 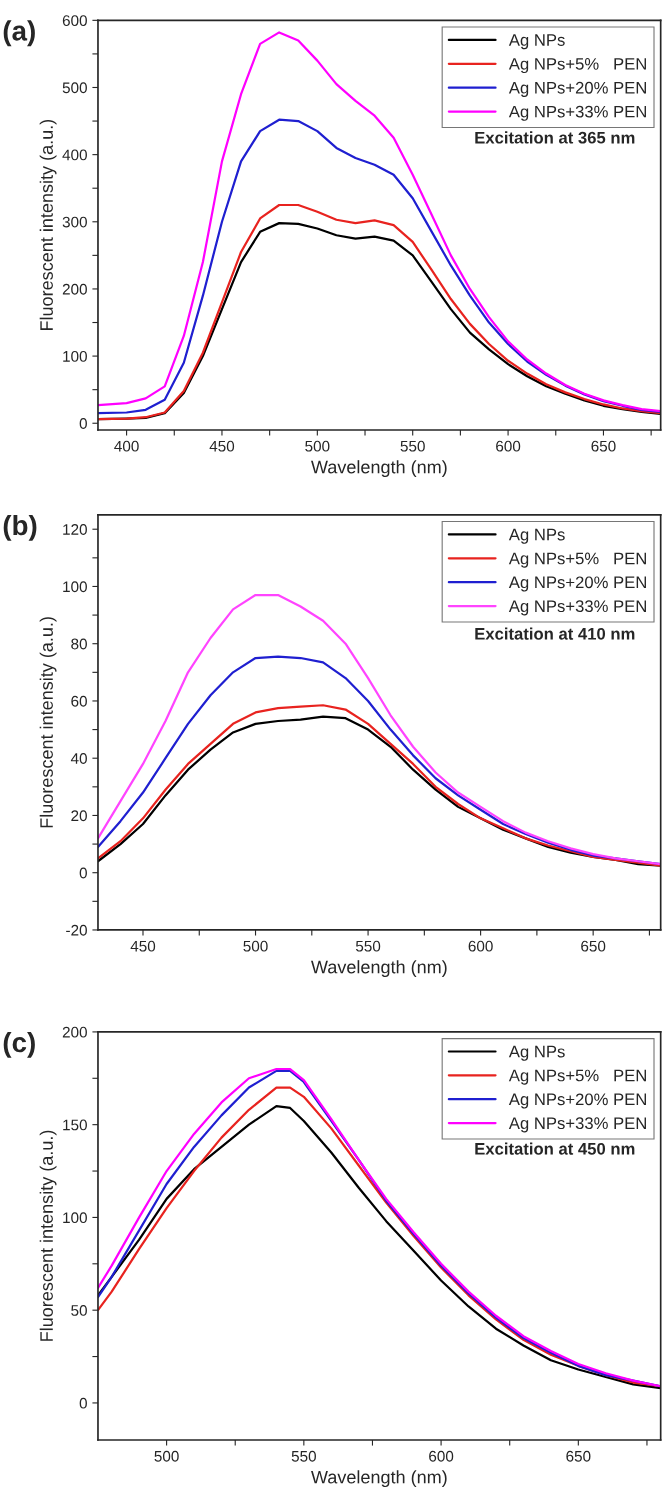 I want to click on y-tick-label: 600, so click(x=74, y=21).